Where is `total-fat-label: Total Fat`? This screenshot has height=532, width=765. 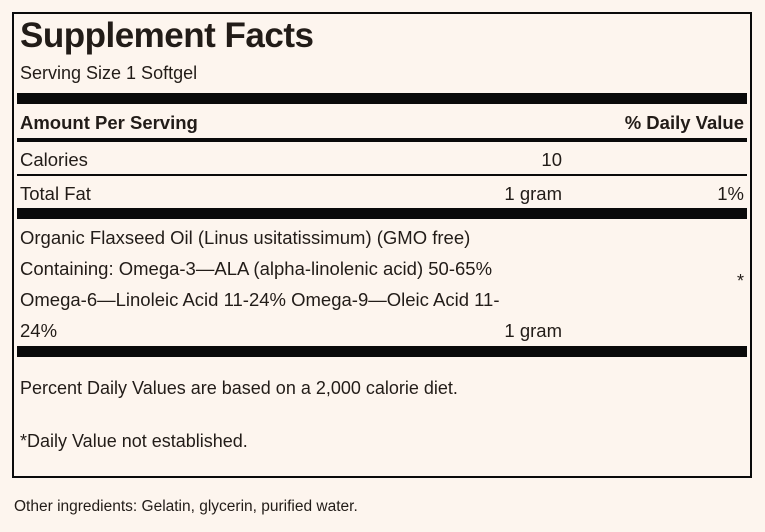 total-fat-label: Total Fat is located at coordinates (55, 193).